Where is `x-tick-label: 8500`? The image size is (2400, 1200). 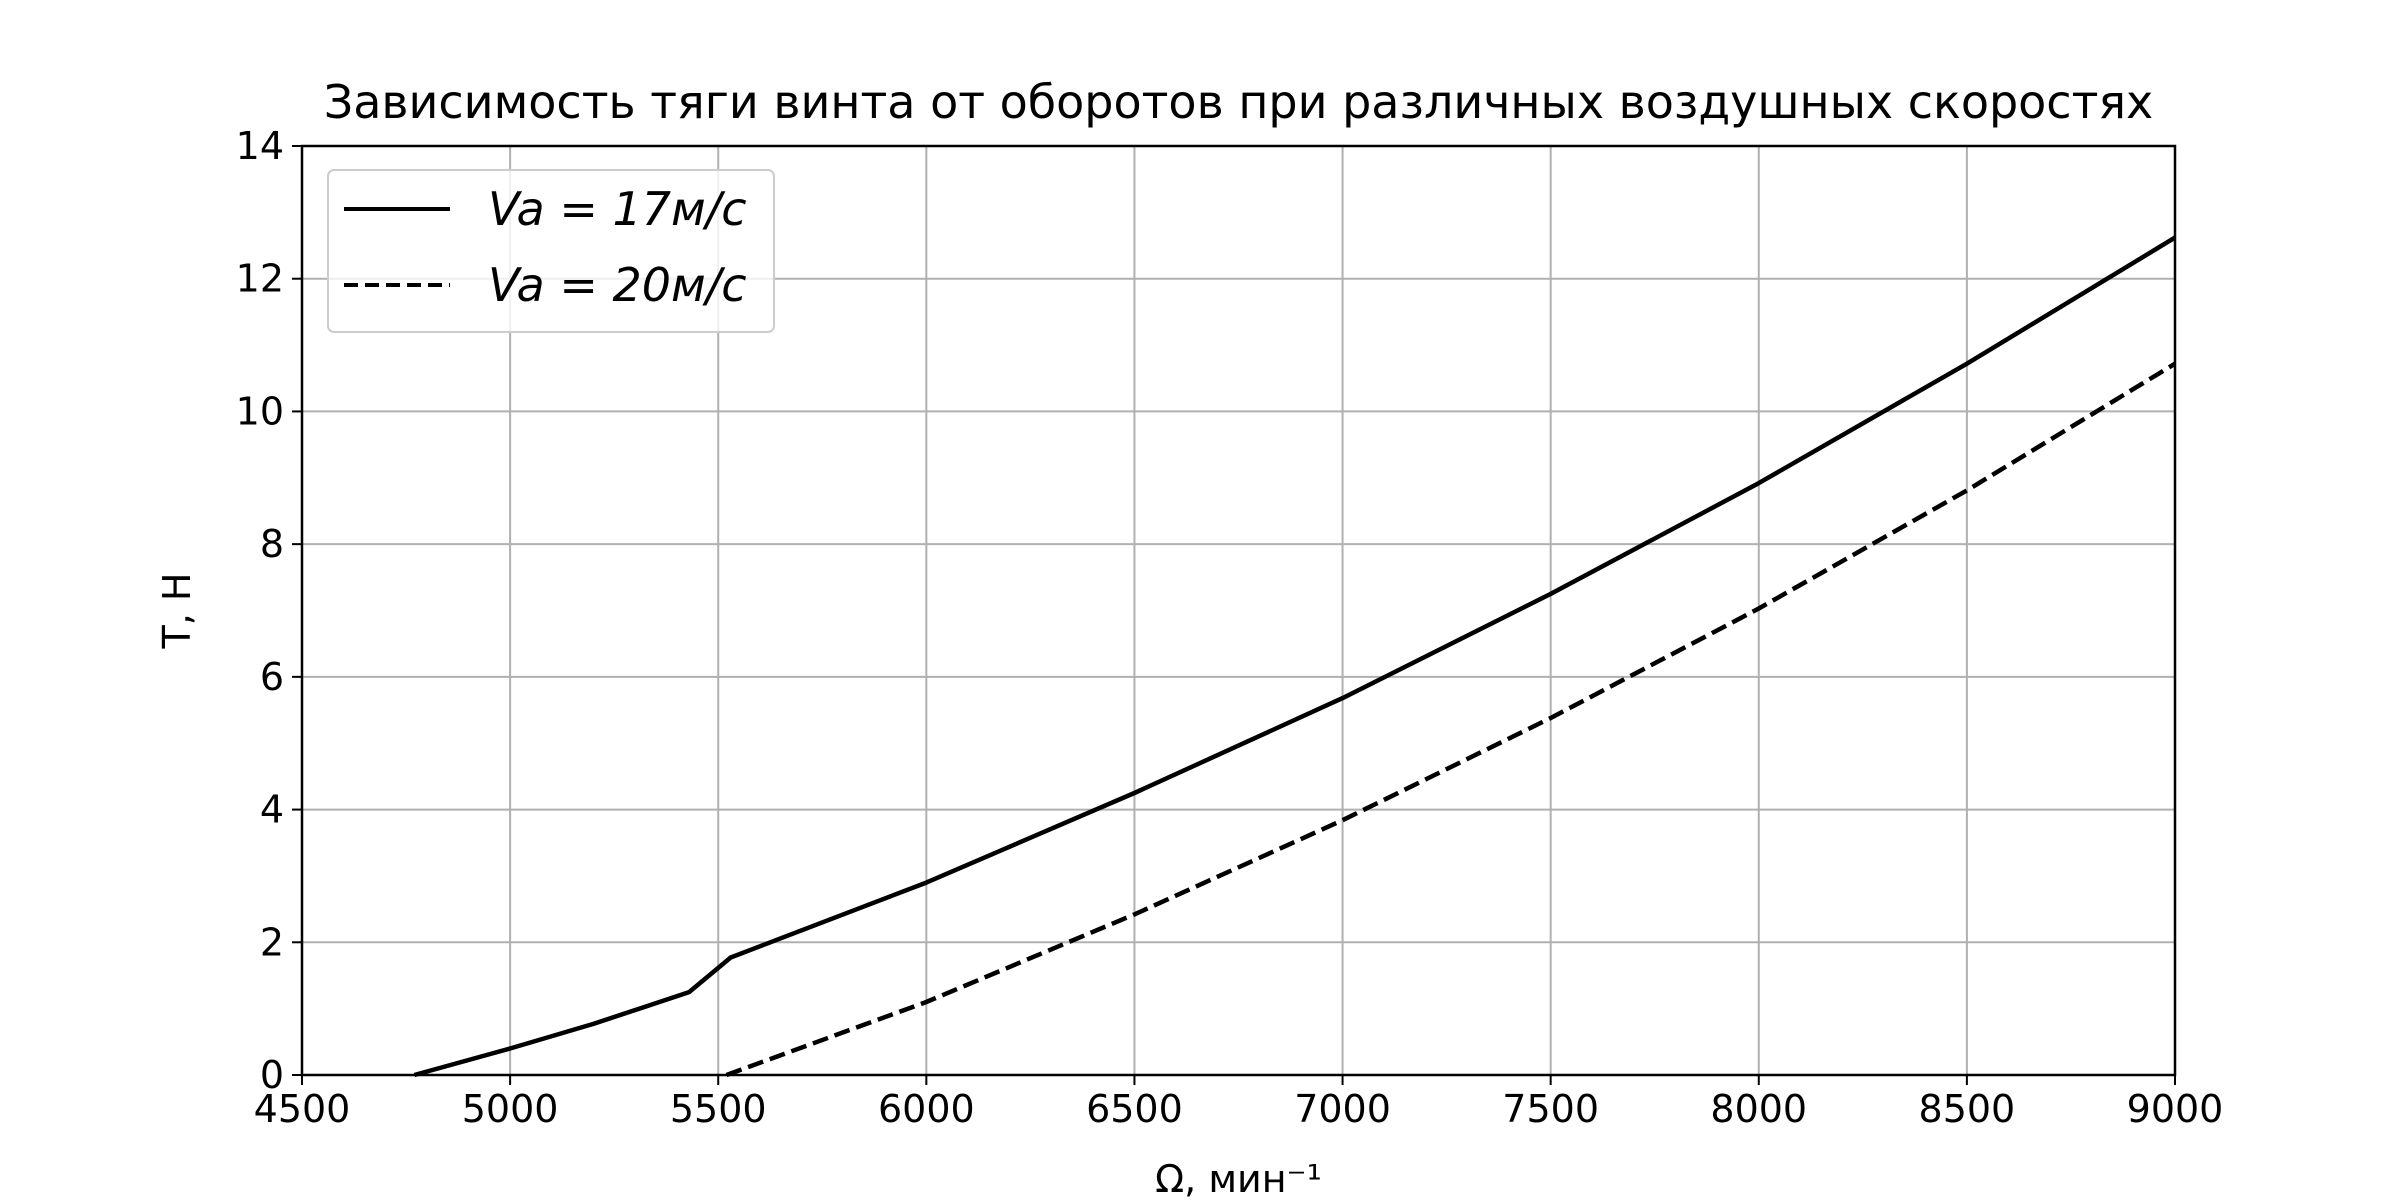 x-tick-label: 8500 is located at coordinates (1967, 1109).